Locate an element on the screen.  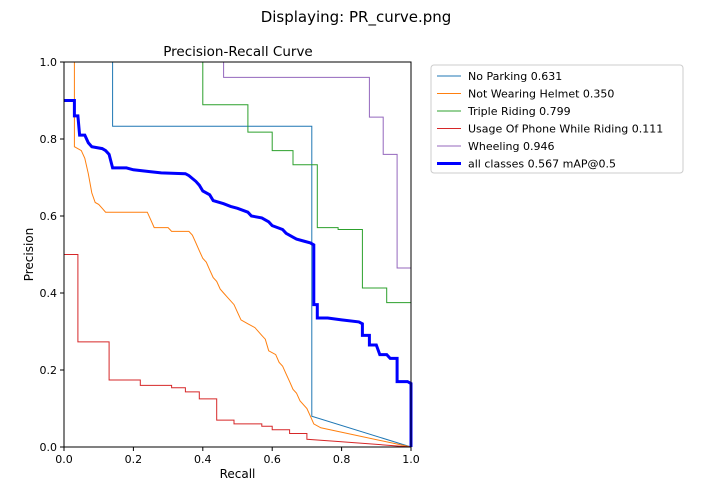
window-title: Displaying: PR_curve.png is located at coordinates (356, 17).